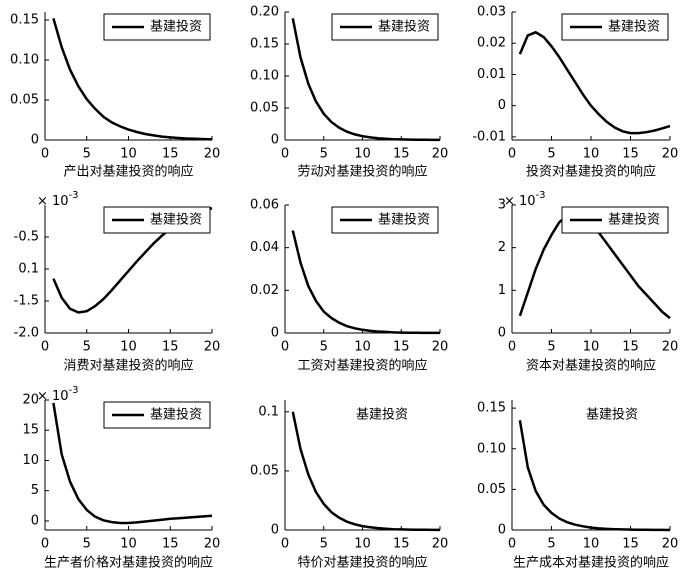 This screenshot has width=700, height=584. What do you see at coordinates (264, 205) in the screenshot?
I see `y-tick-label: 0.06` at bounding box center [264, 205].